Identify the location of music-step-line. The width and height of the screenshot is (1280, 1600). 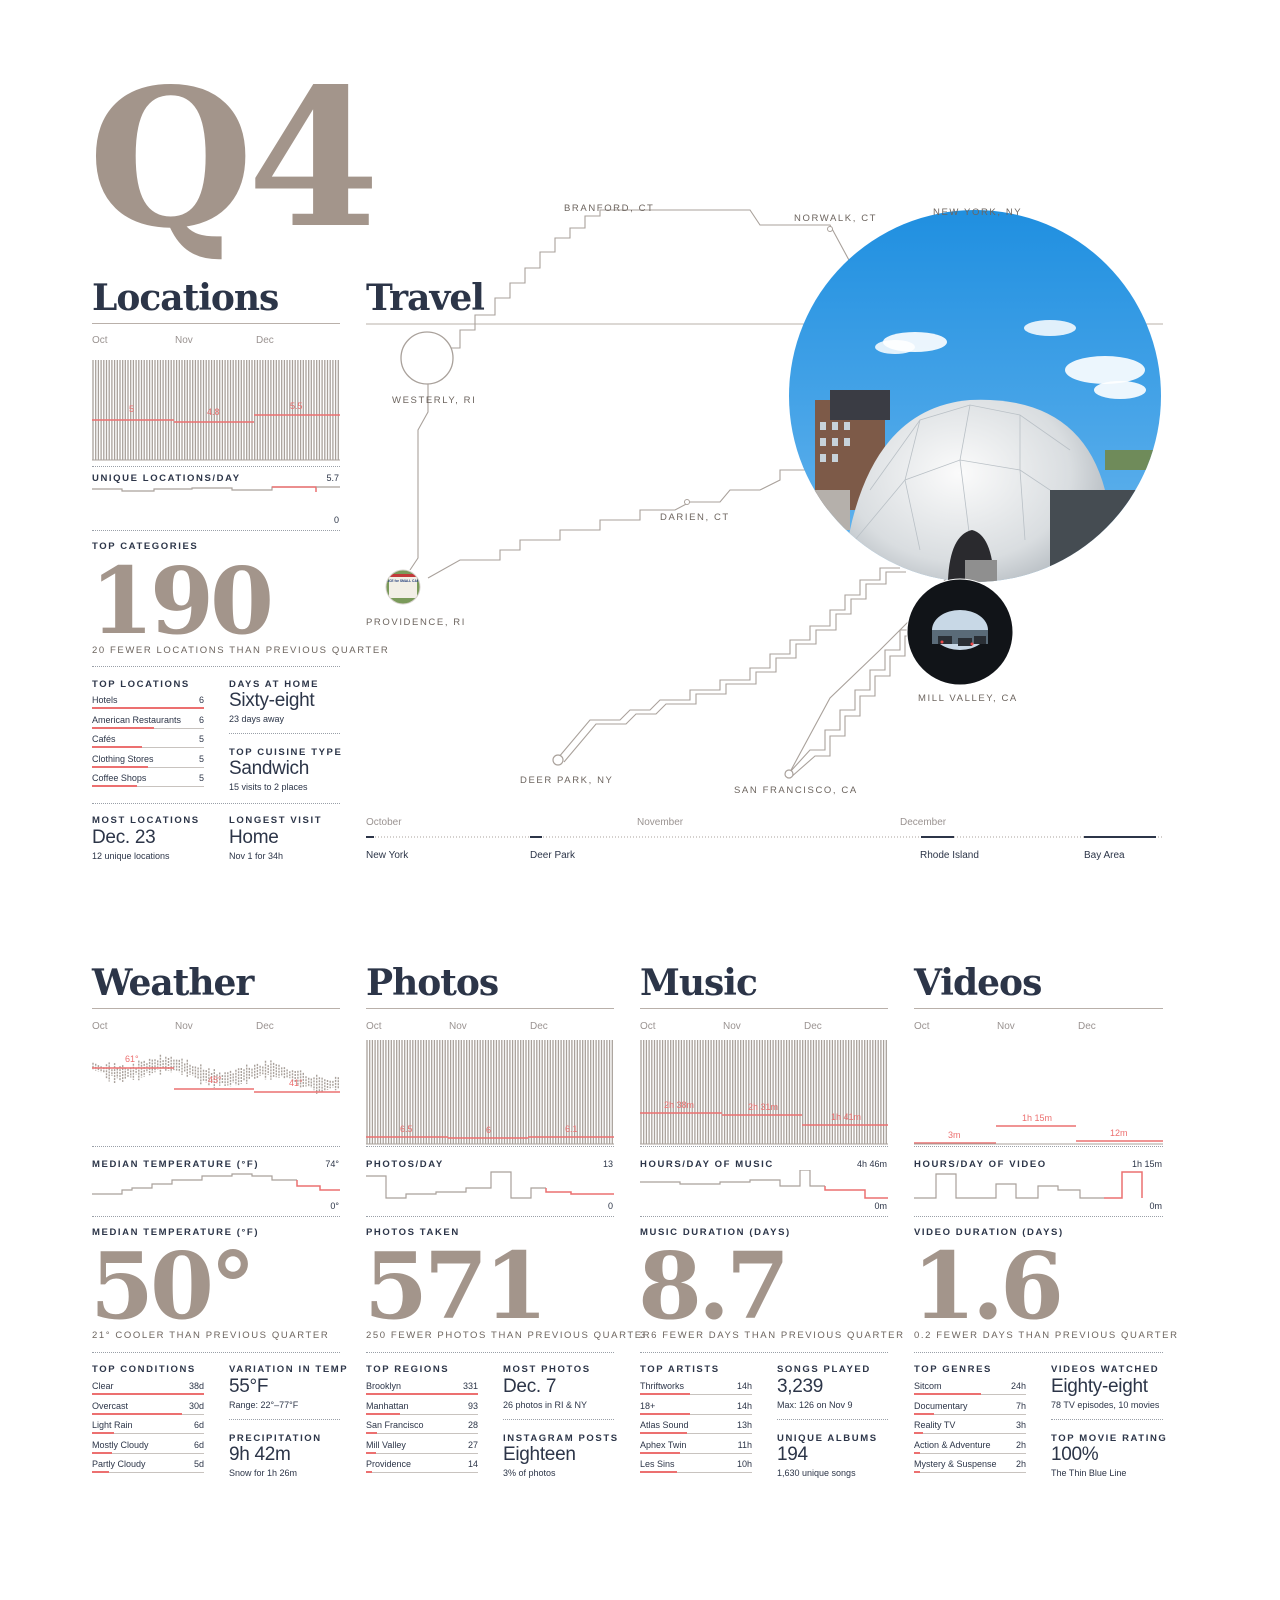
(764, 1184).